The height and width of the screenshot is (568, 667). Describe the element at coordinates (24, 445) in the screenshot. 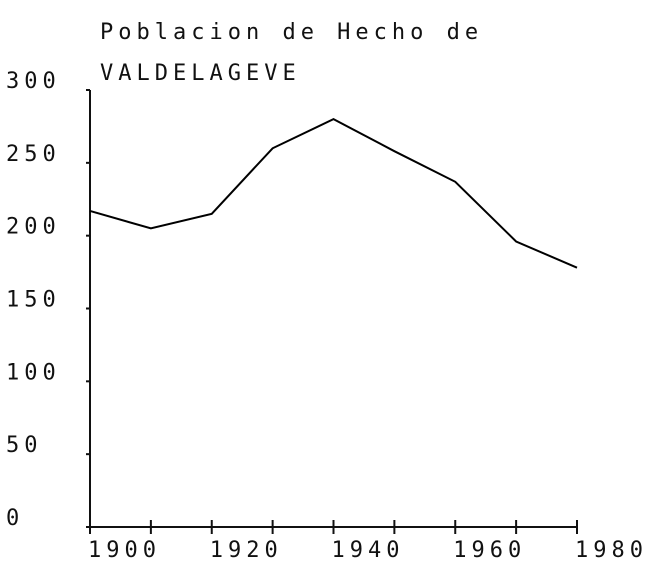

I see `y-tick-label: 50` at that location.